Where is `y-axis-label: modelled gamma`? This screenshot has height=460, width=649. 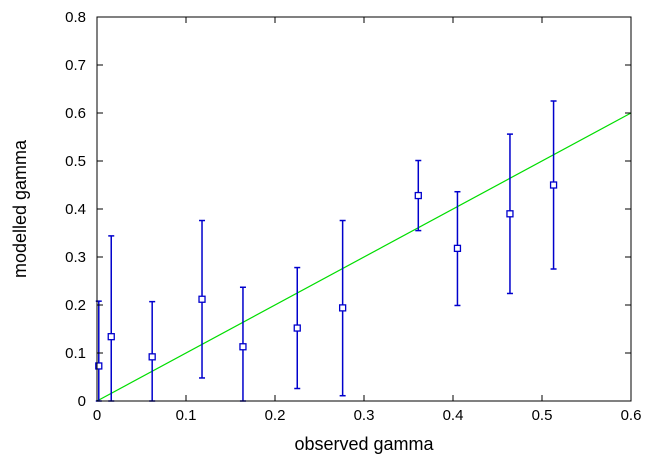 y-axis-label: modelled gamma is located at coordinates (20, 208).